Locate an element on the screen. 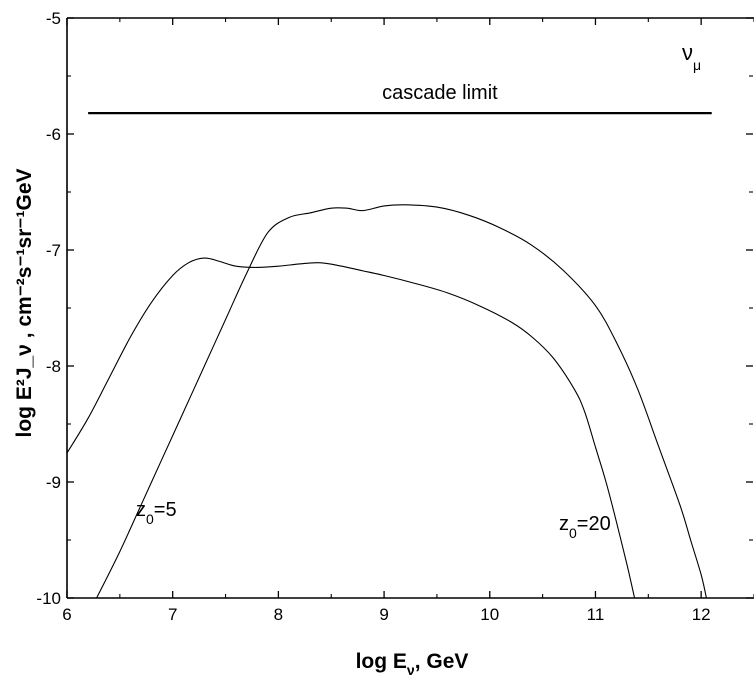  z20-sub: 0 is located at coordinates (573, 533).